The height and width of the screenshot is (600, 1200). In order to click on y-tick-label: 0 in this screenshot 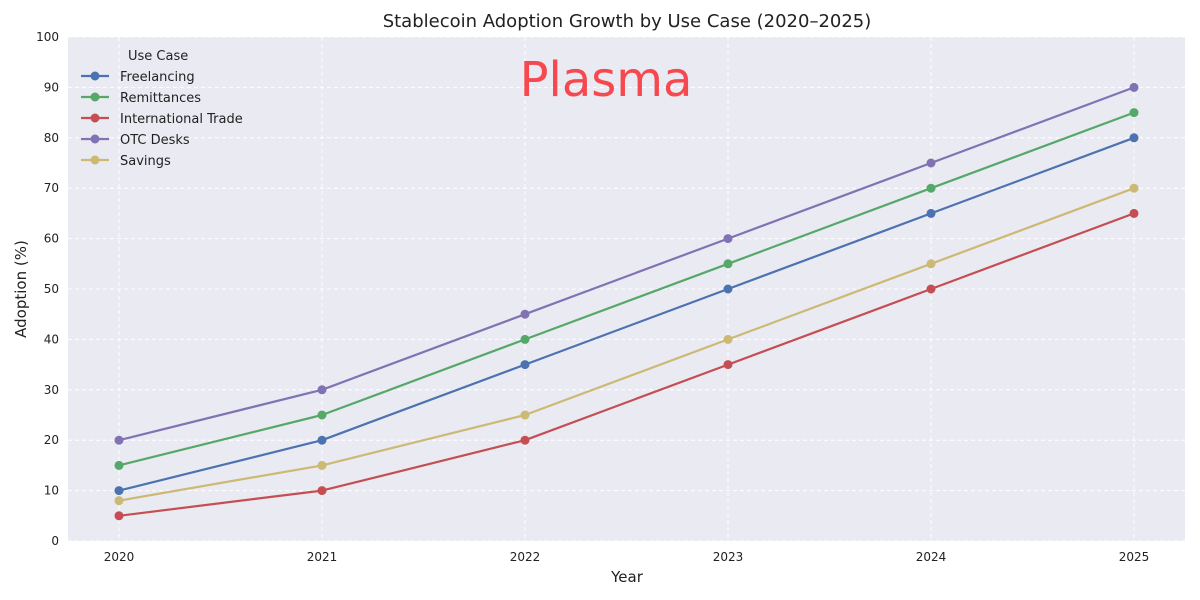, I will do `click(55, 541)`.